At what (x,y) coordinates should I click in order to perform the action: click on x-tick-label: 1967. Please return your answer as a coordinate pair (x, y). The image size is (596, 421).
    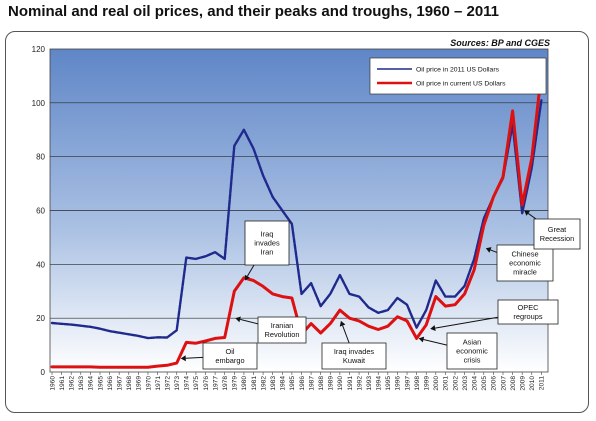
    Looking at the image, I should click on (119, 383).